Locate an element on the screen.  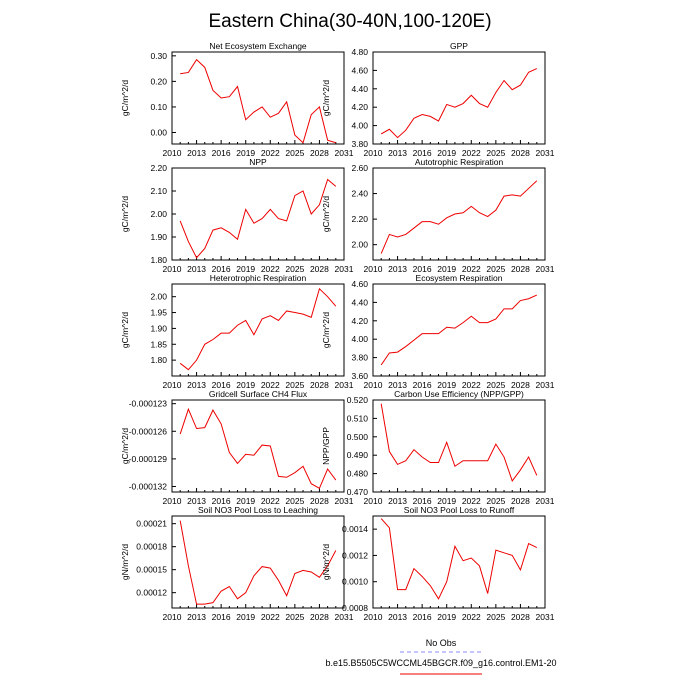
y-tick-label: 0.0014 is located at coordinates (355, 529).